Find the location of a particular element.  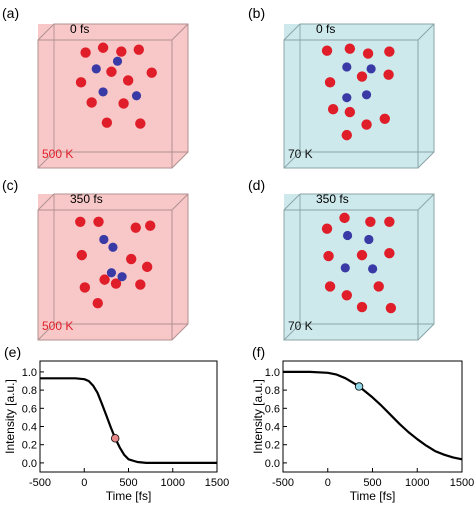

panel-label: (b) is located at coordinates (256, 13).